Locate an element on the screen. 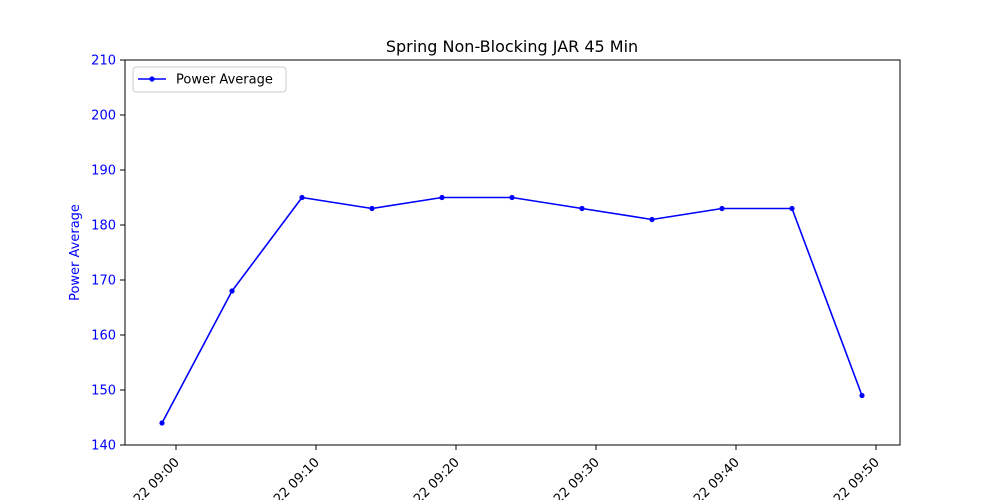  y-axis-label: Power Average is located at coordinates (75, 252).